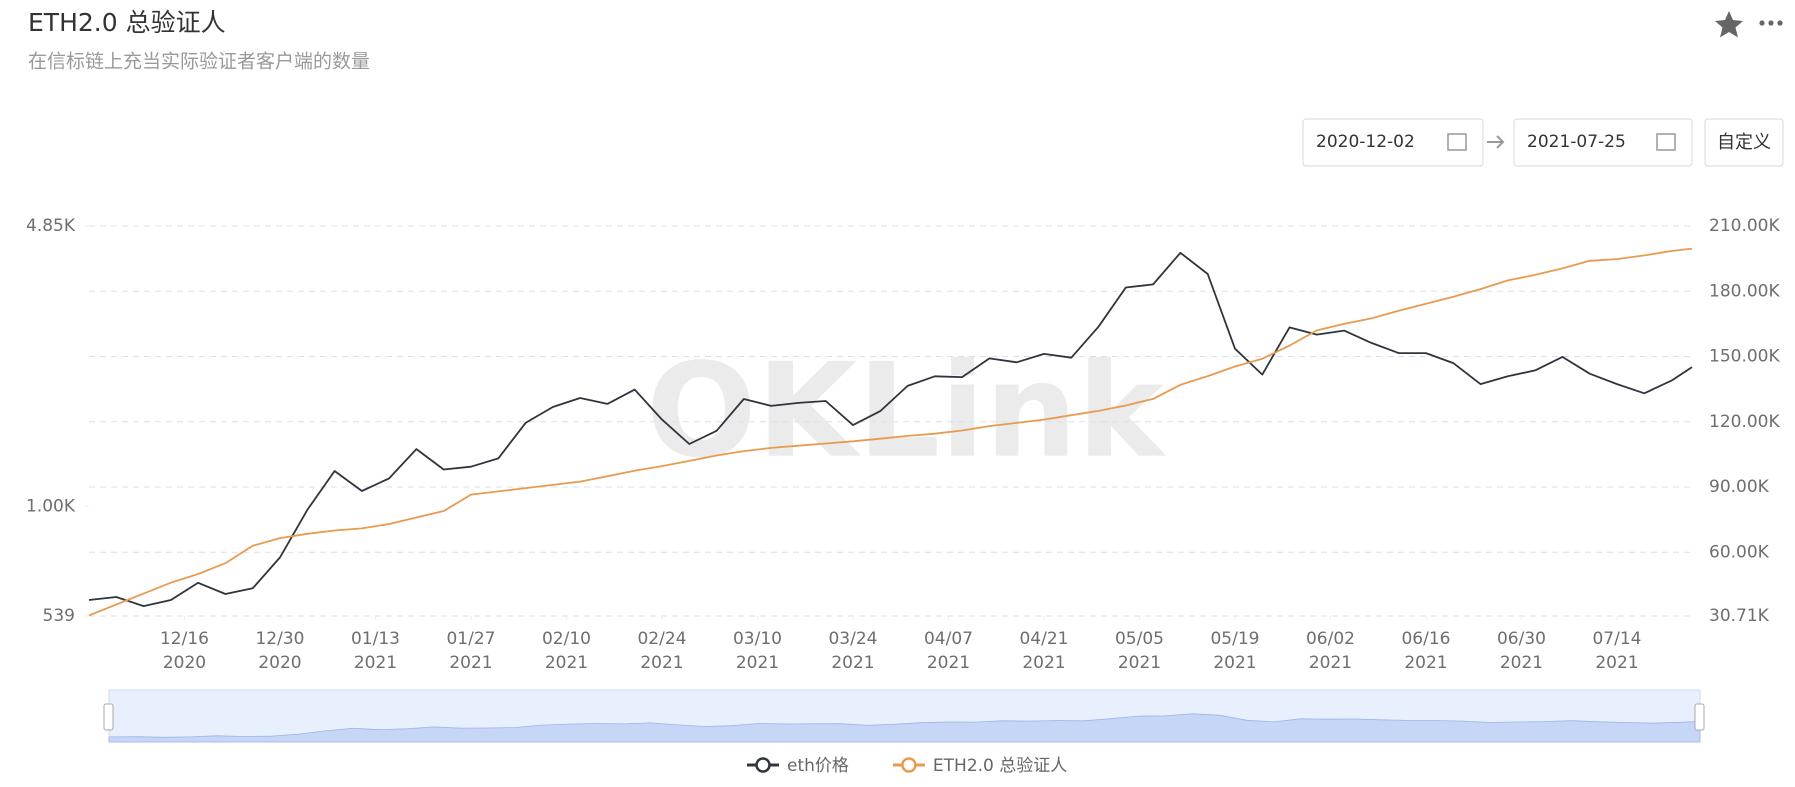 Image resolution: width=1795 pixels, height=787 pixels. What do you see at coordinates (1744, 291) in the screenshot?
I see `y2-tick-label: 180.00K` at bounding box center [1744, 291].